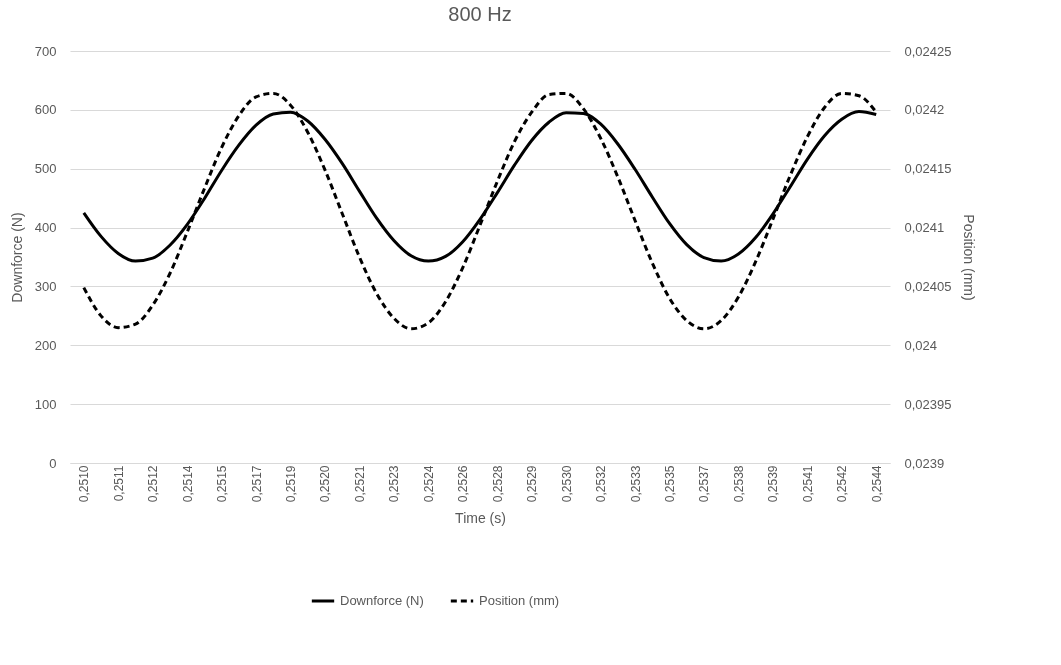  What do you see at coordinates (924, 228) in the screenshot?
I see `y2-tick-label: 0,0241` at bounding box center [924, 228].